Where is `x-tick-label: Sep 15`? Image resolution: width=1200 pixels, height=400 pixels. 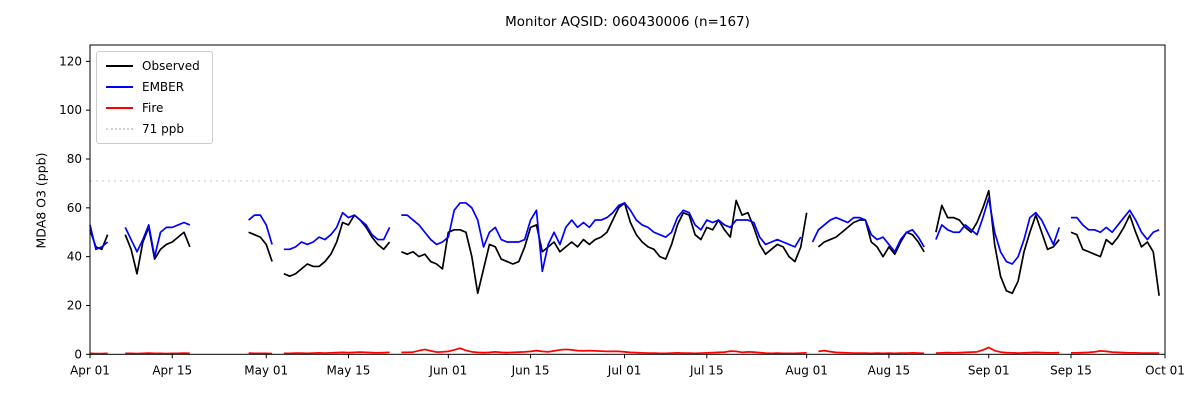
x-tick-label: Sep 15 is located at coordinates (1071, 370).